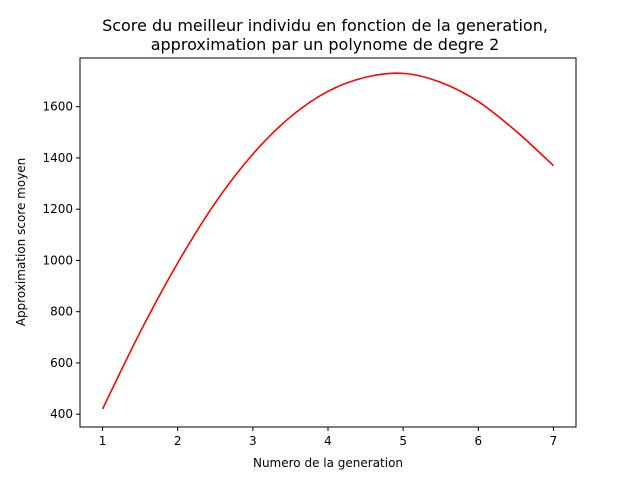 The height and width of the screenshot is (480, 640). What do you see at coordinates (178, 441) in the screenshot?
I see `x-tick-label: 2` at bounding box center [178, 441].